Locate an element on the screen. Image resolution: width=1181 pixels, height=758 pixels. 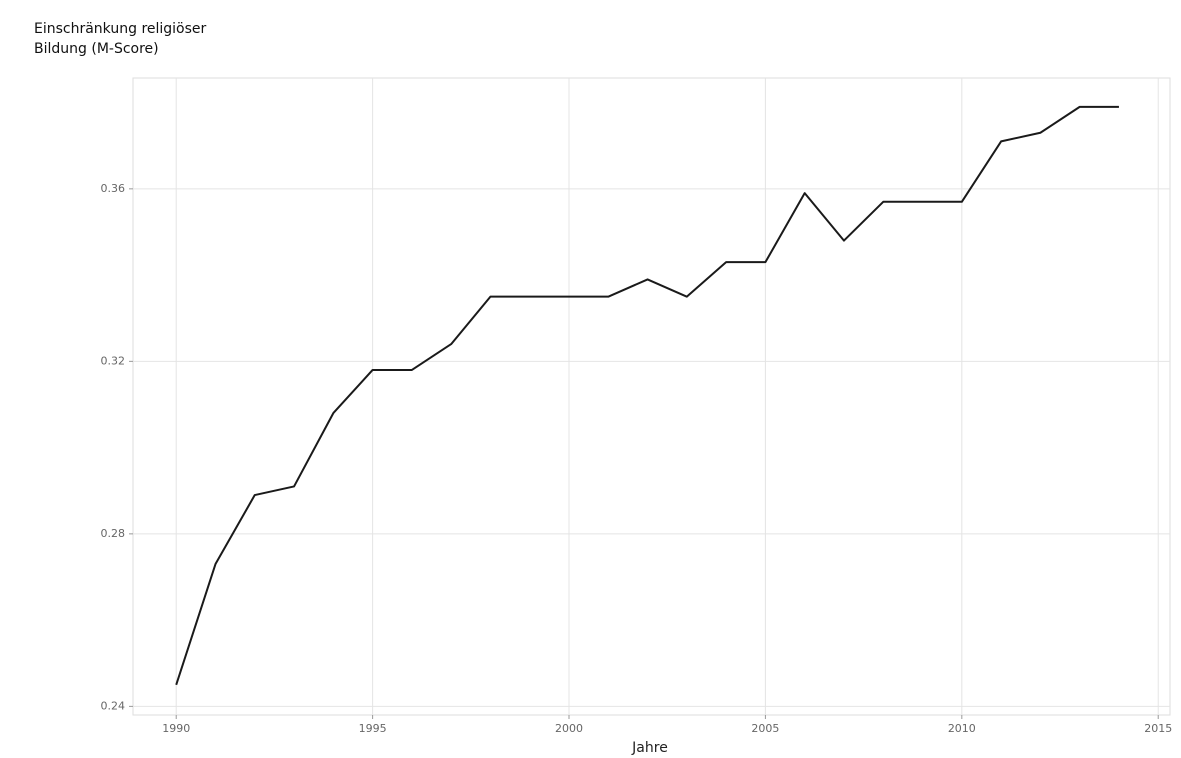
x-axis-title: Jahre is located at coordinates (649, 748).